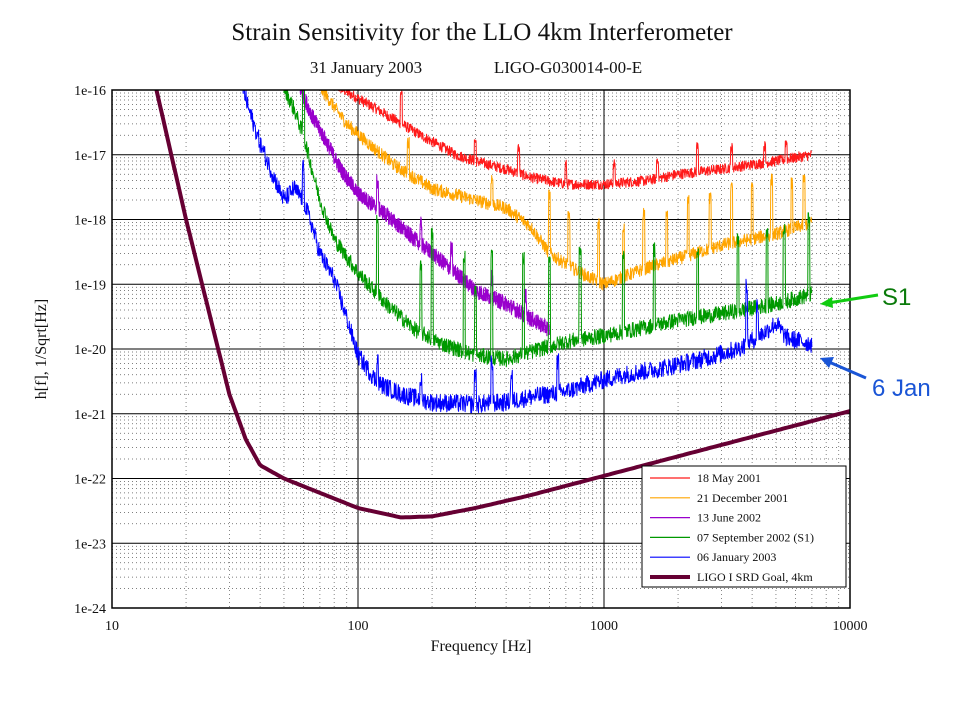 This screenshot has height=720, width=960. What do you see at coordinates (90, 156) in the screenshot?
I see `y-tick-label: 1e-17` at bounding box center [90, 156].